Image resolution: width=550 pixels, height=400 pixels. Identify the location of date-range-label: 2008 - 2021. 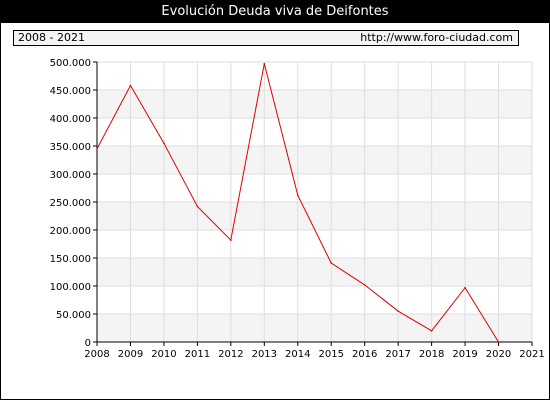
(51, 37).